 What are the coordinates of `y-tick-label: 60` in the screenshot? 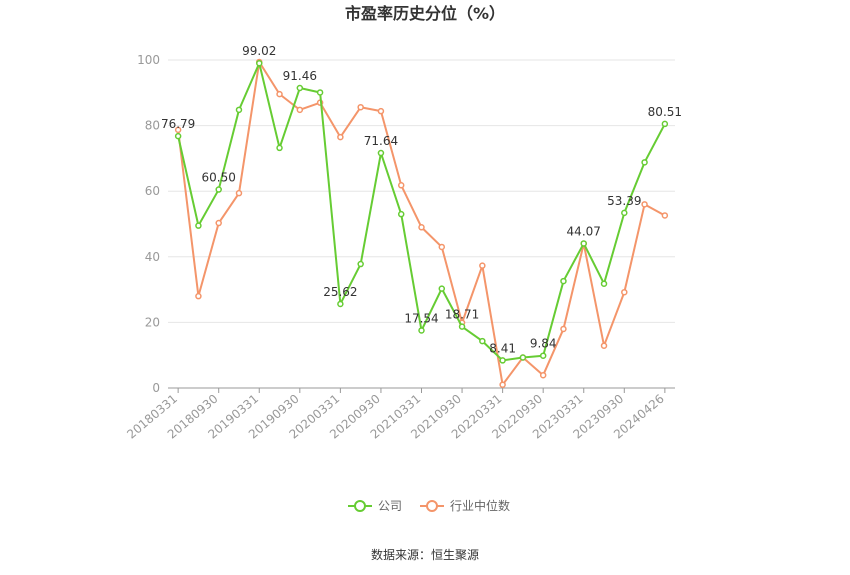 It's located at (152, 191).